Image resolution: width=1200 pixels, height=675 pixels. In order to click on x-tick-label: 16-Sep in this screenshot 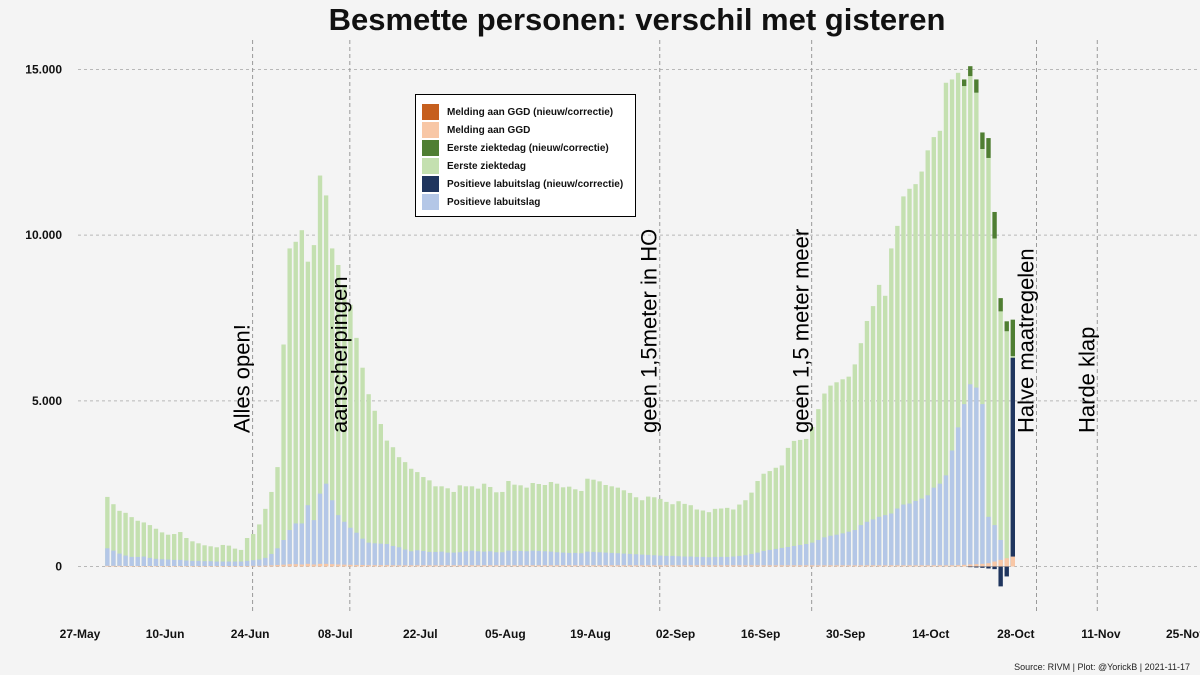, I will do `click(760, 634)`.